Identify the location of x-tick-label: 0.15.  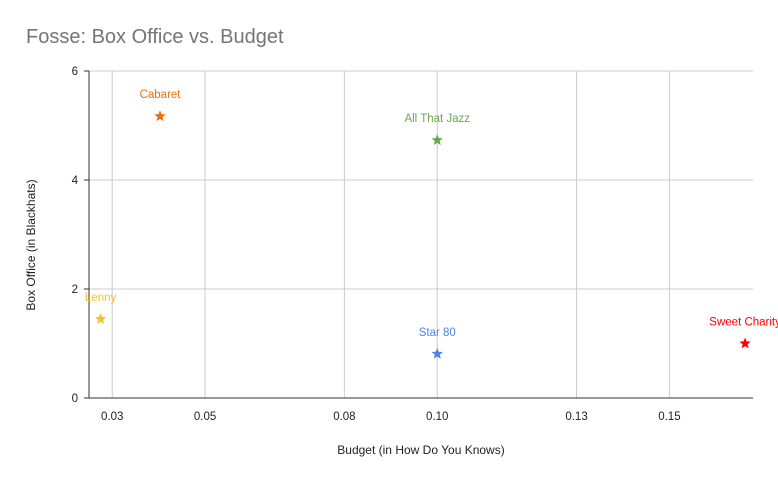
(669, 417).